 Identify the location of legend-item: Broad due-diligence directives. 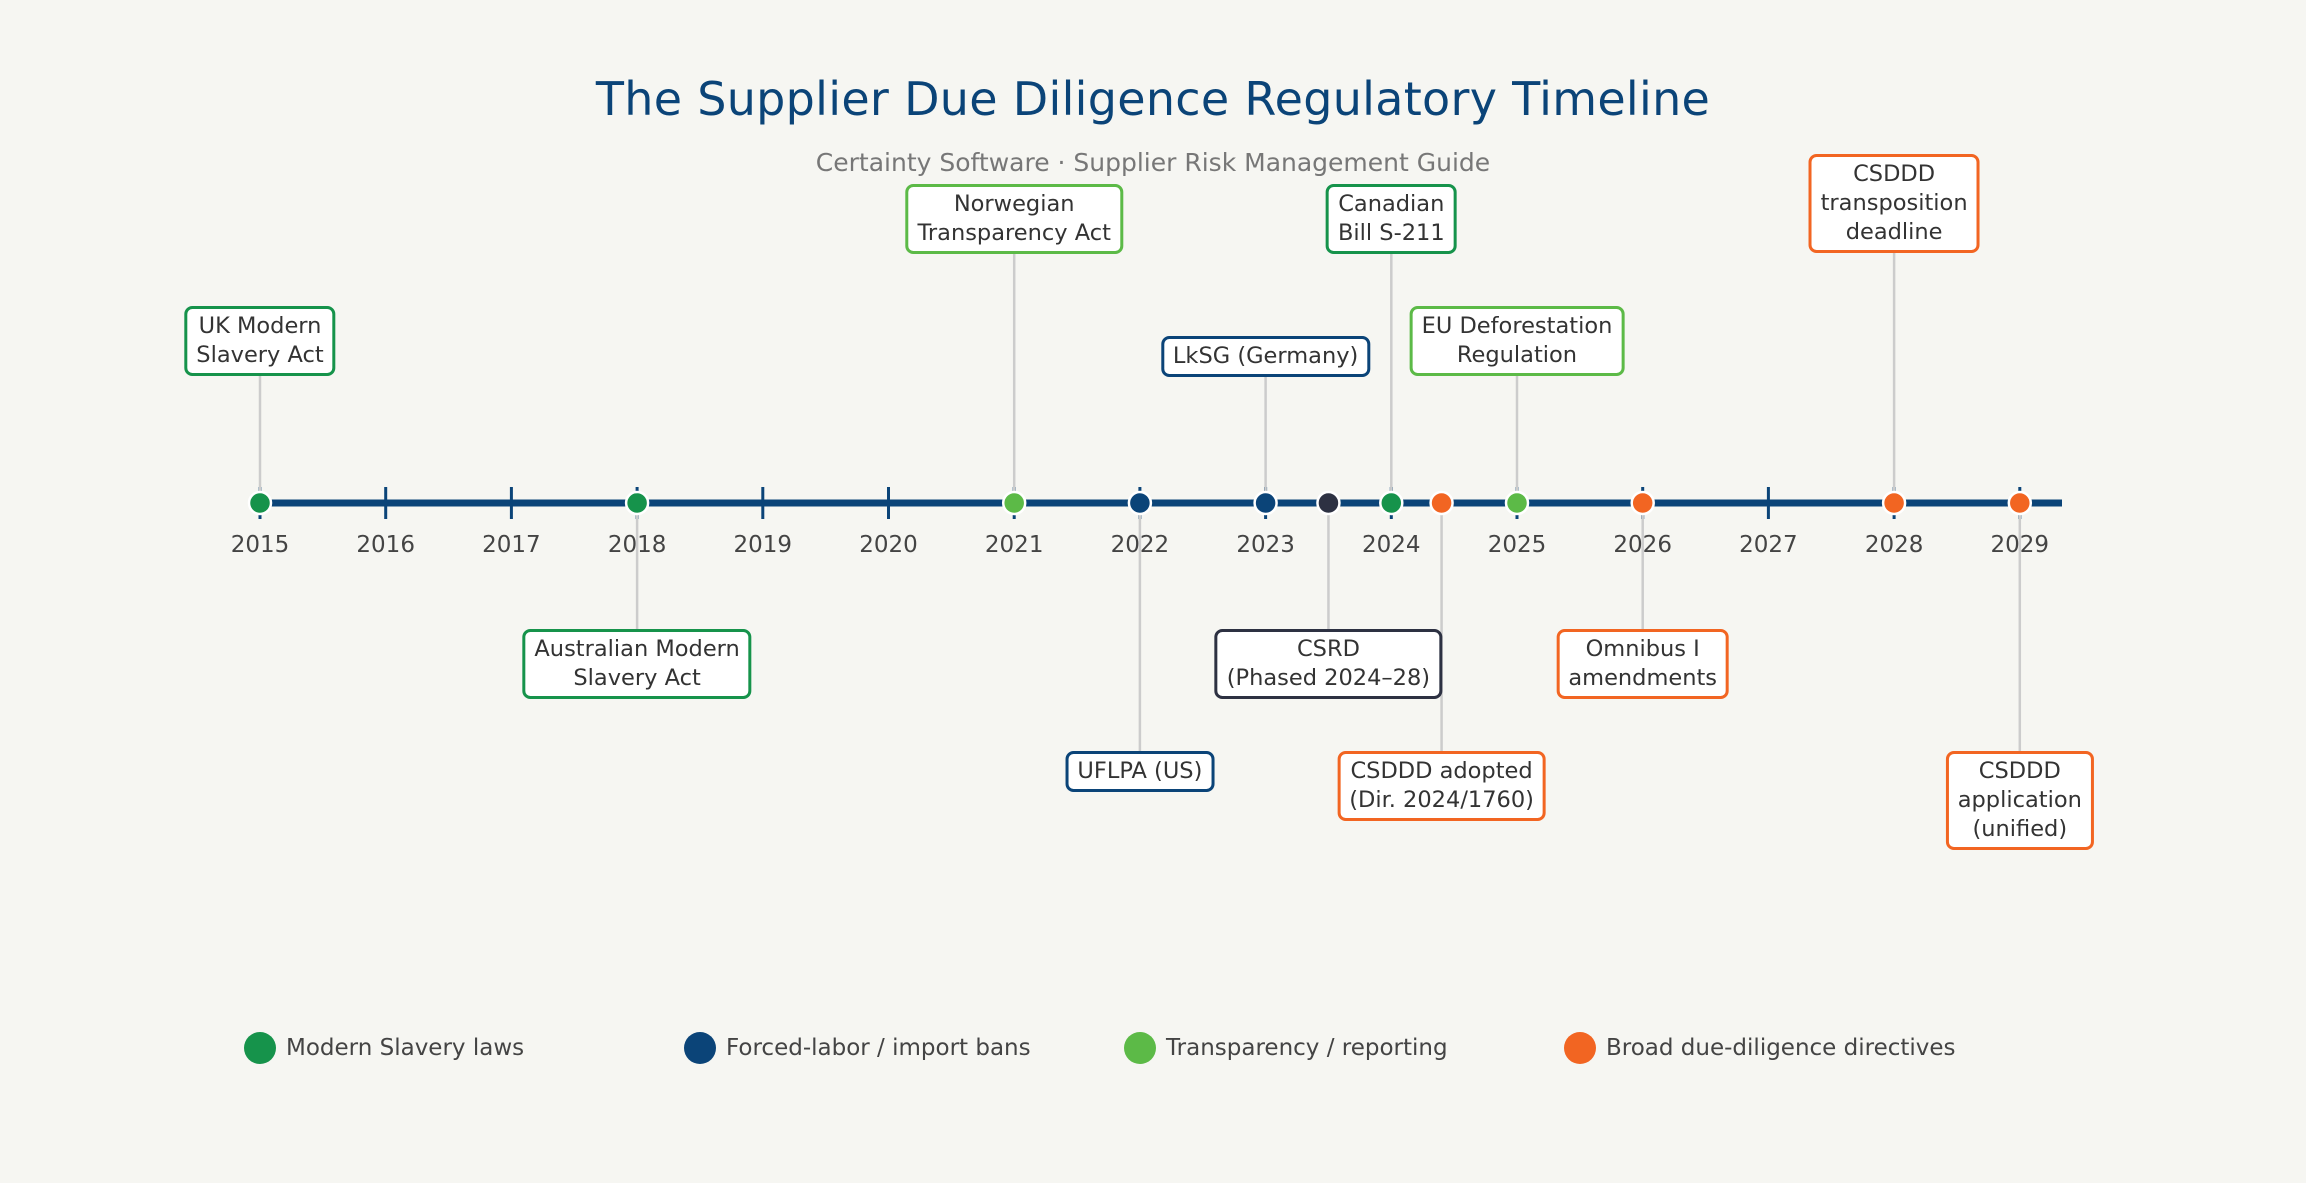
(1760, 1048).